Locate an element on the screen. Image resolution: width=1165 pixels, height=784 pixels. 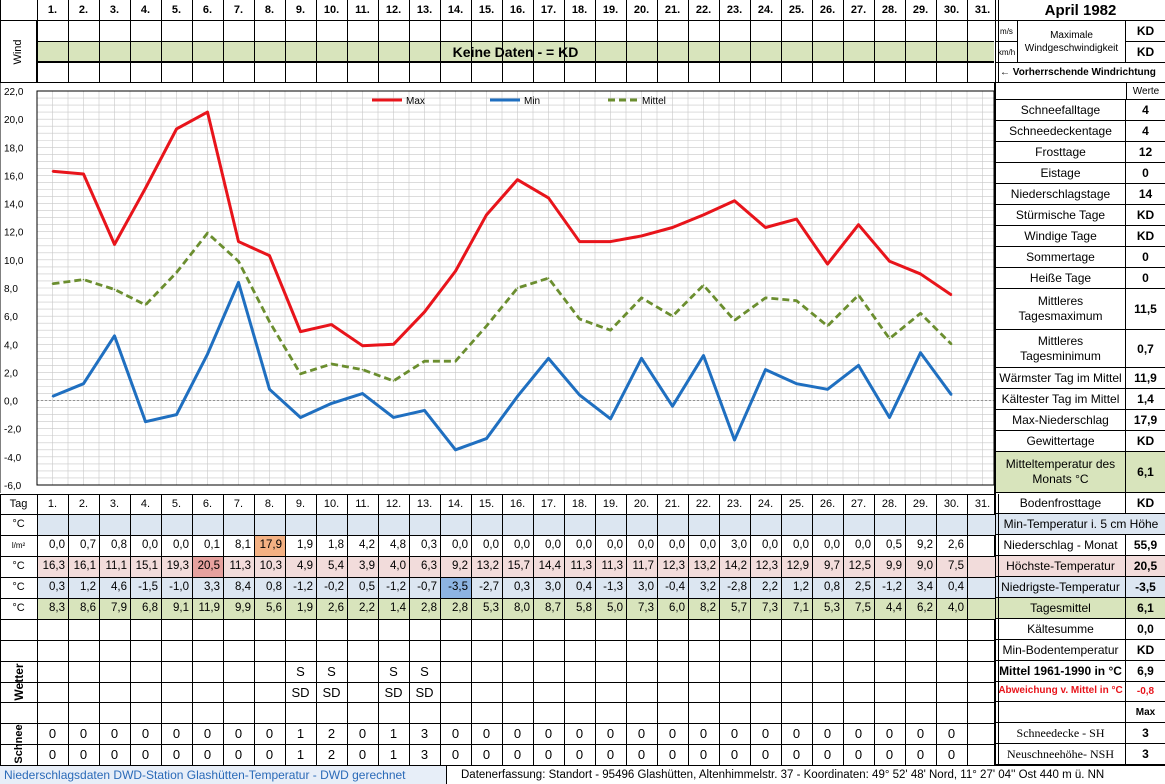
table-cell: 9,2 is located at coordinates (925, 544).